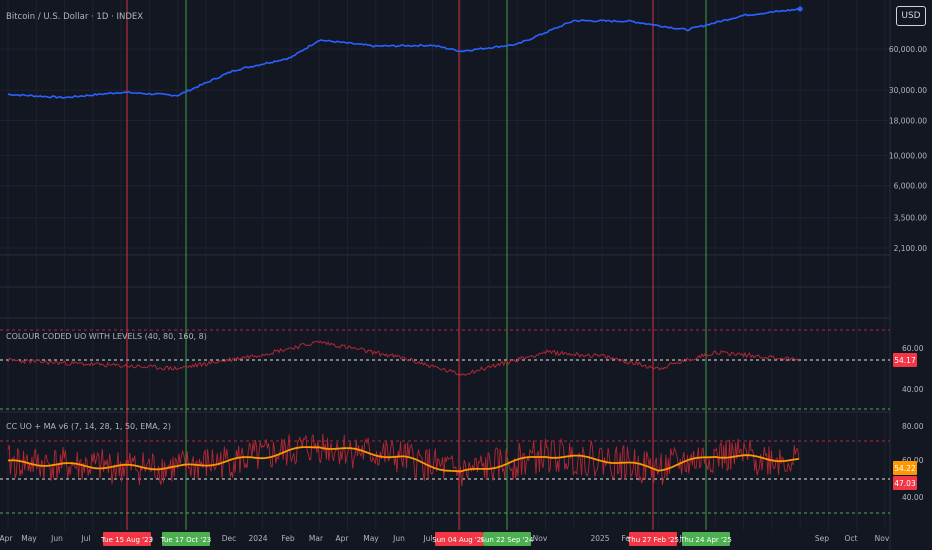 The width and height of the screenshot is (932, 550). What do you see at coordinates (404, 53) in the screenshot?
I see `price-line` at bounding box center [404, 53].